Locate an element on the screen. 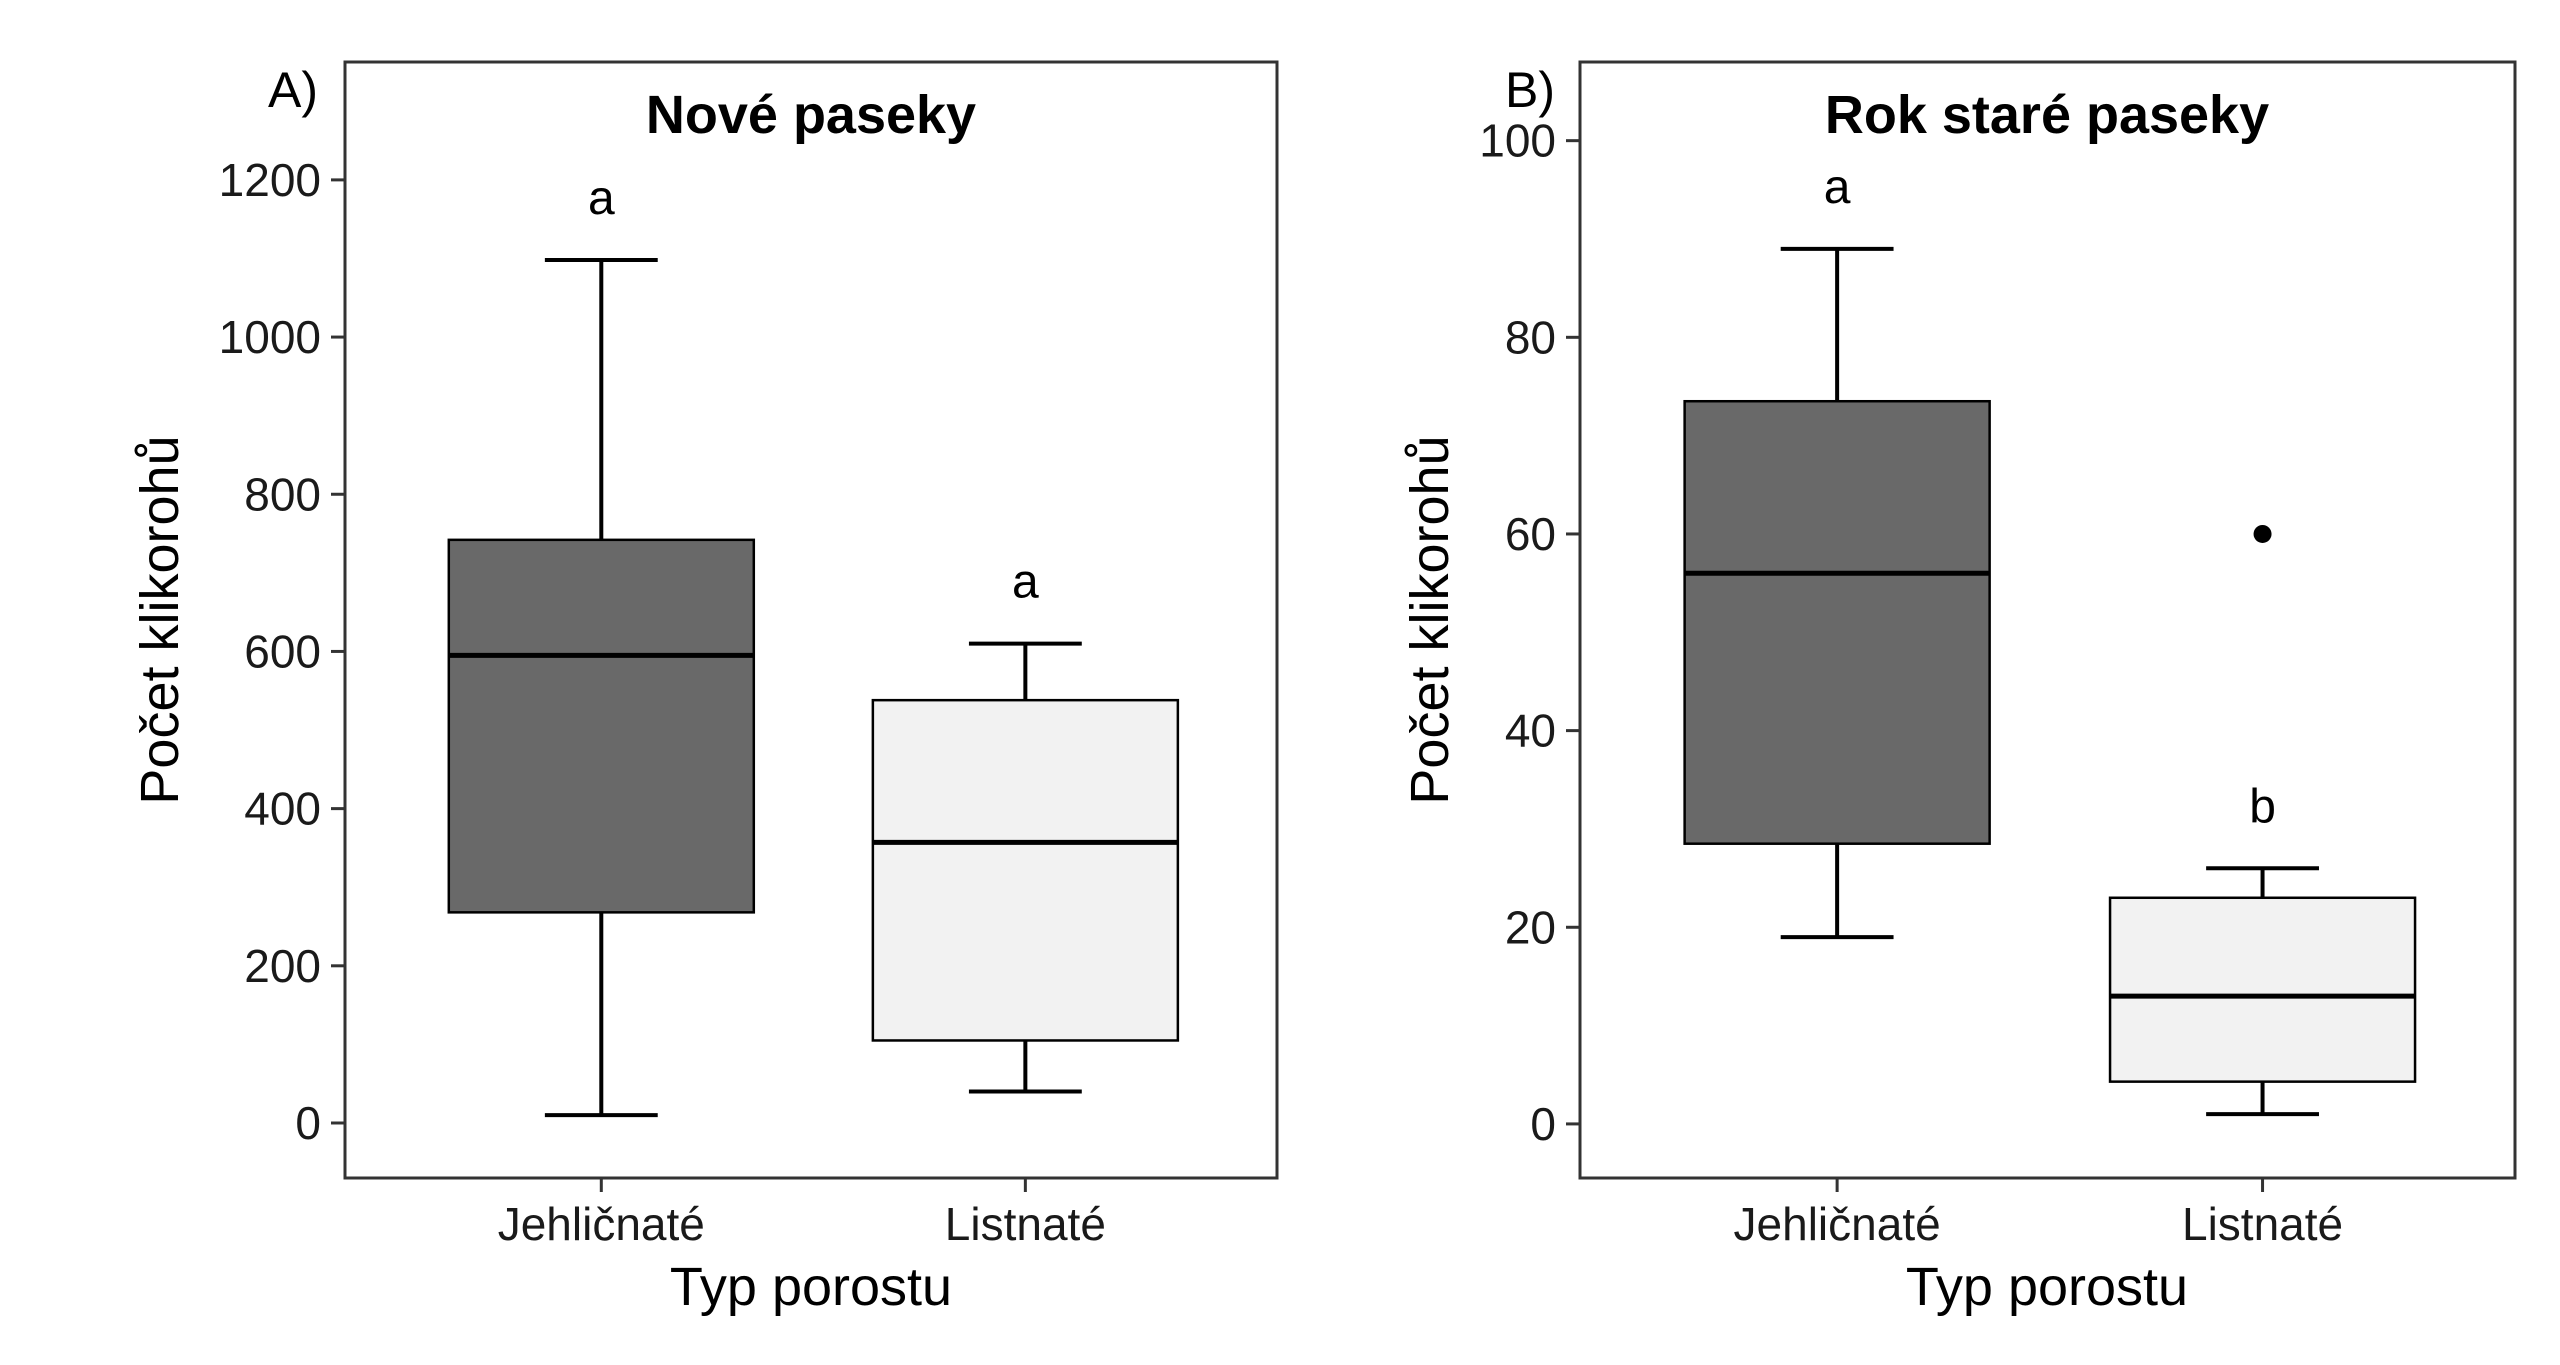 This screenshot has height=1365, width=2560. panel-b-y-tick-label: 20 is located at coordinates (1530, 927).